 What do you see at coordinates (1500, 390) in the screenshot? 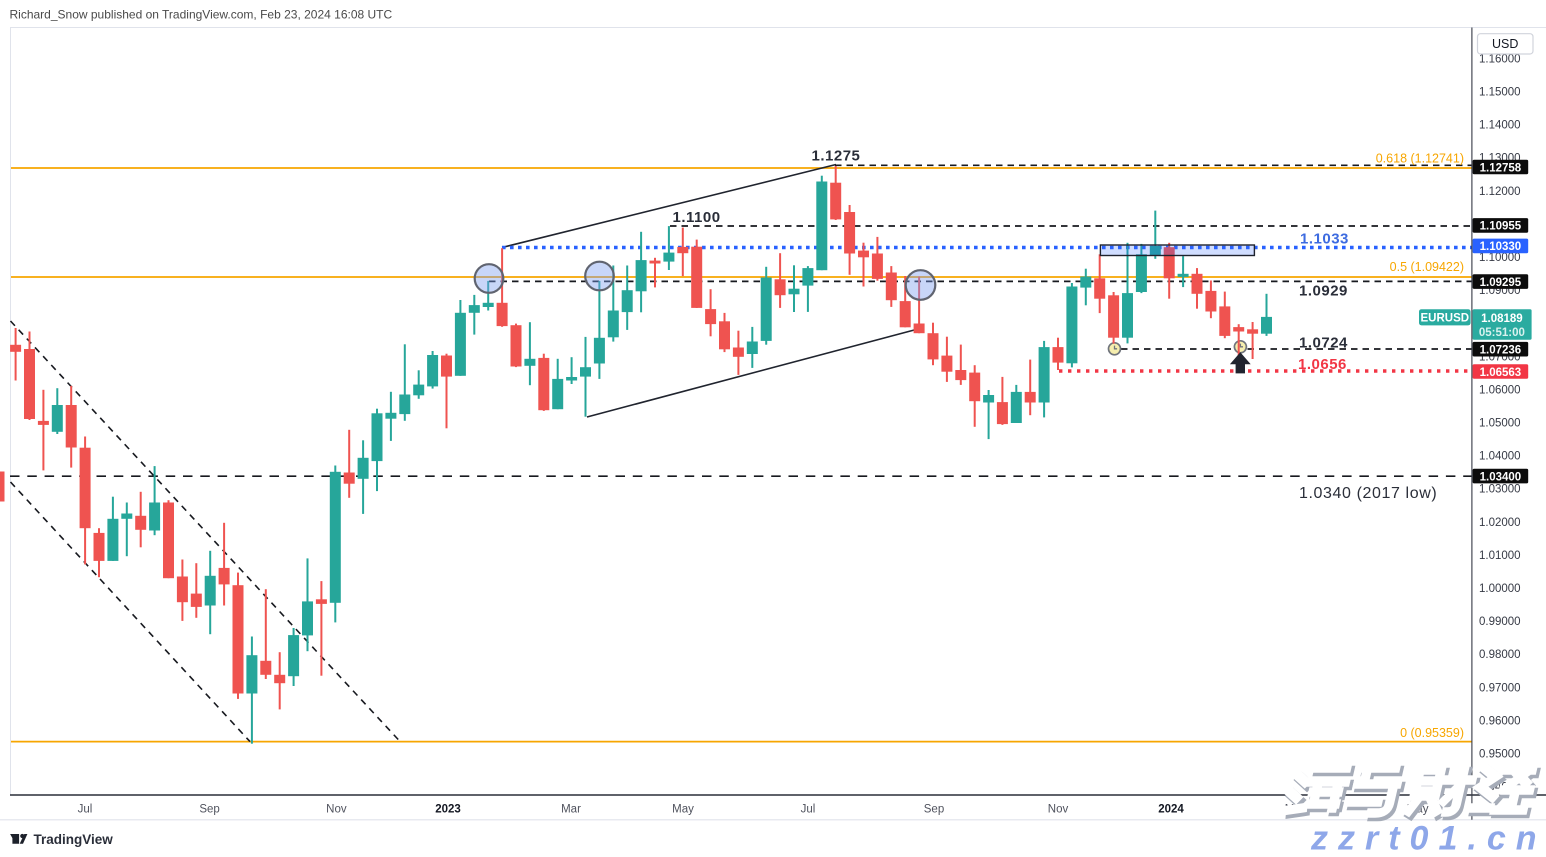
I see `svg-text: 1.06000` at bounding box center [1500, 390].